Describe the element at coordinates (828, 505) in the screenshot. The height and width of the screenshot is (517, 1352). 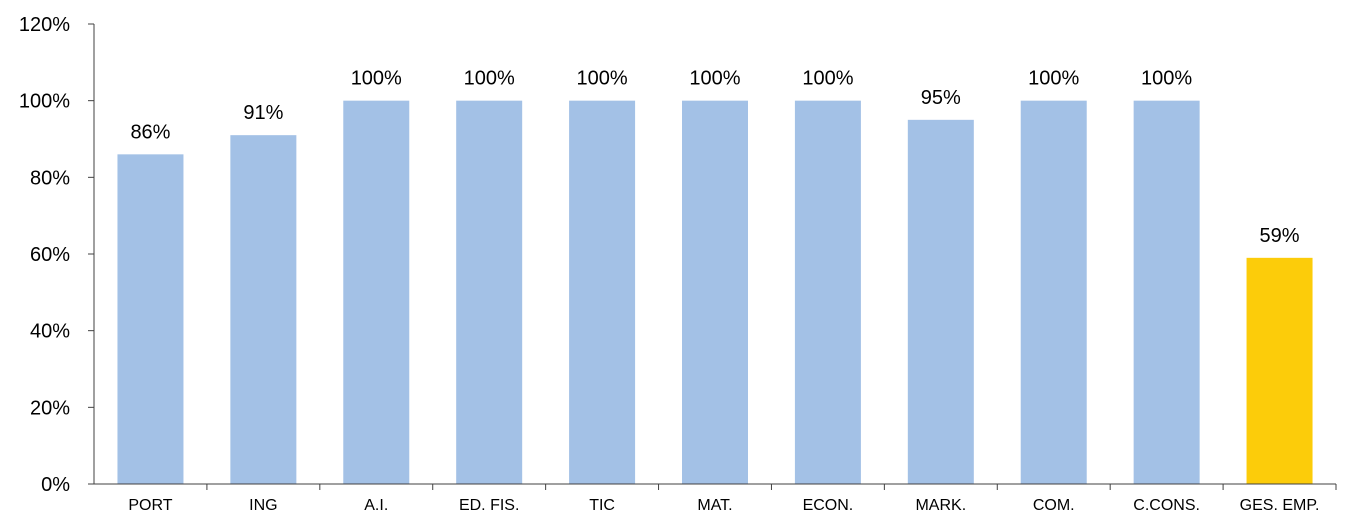
I see `x-tick-label: ECON.` at that location.